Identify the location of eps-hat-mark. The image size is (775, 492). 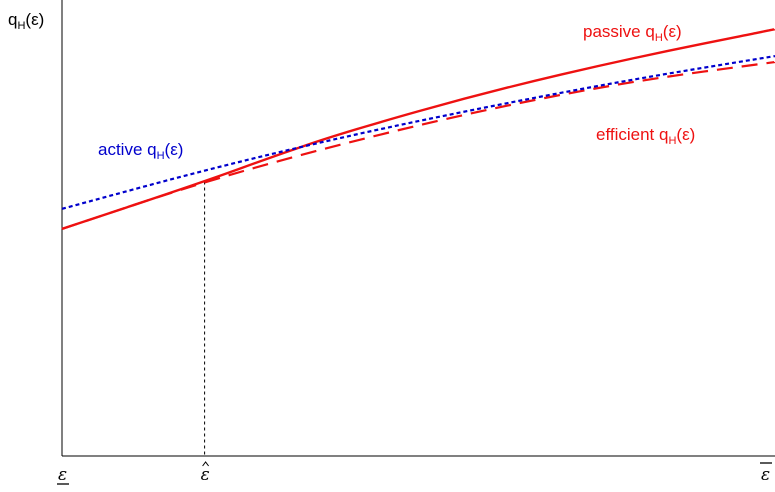
(205, 464).